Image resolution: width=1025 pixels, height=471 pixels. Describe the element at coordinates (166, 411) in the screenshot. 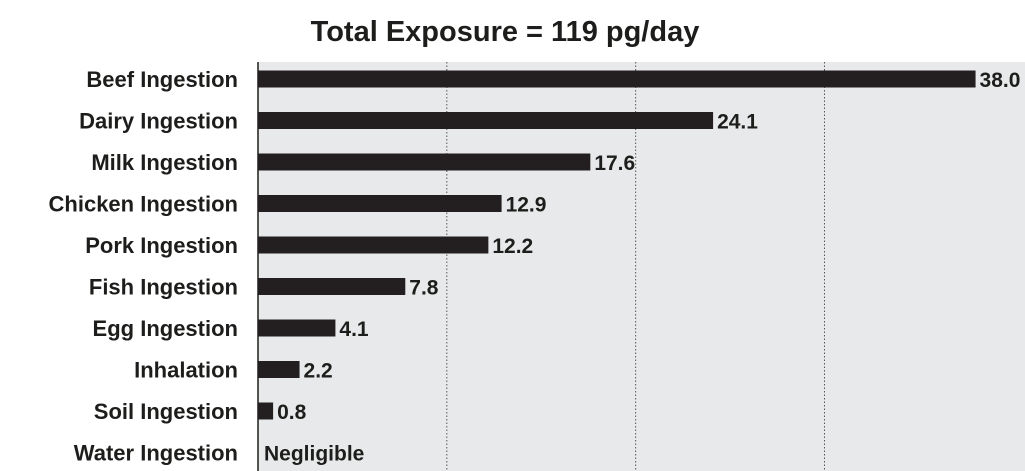

I see `category-label-soil-ingestion: Soil Ingestion` at that location.